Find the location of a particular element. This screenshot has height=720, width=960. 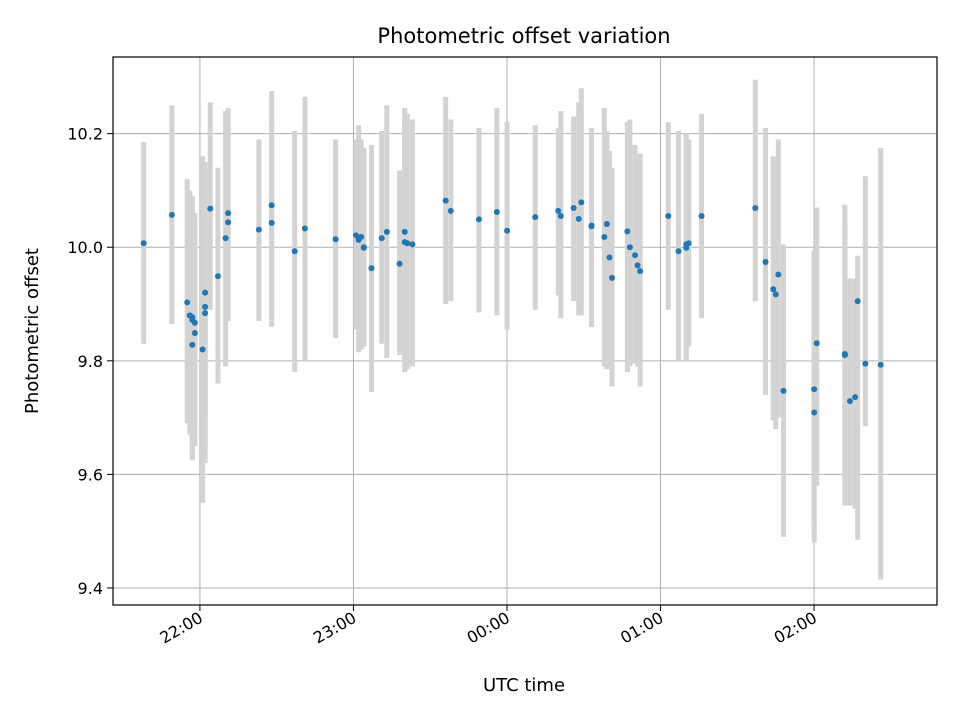

x-axis-label: UTC time is located at coordinates (524, 685).